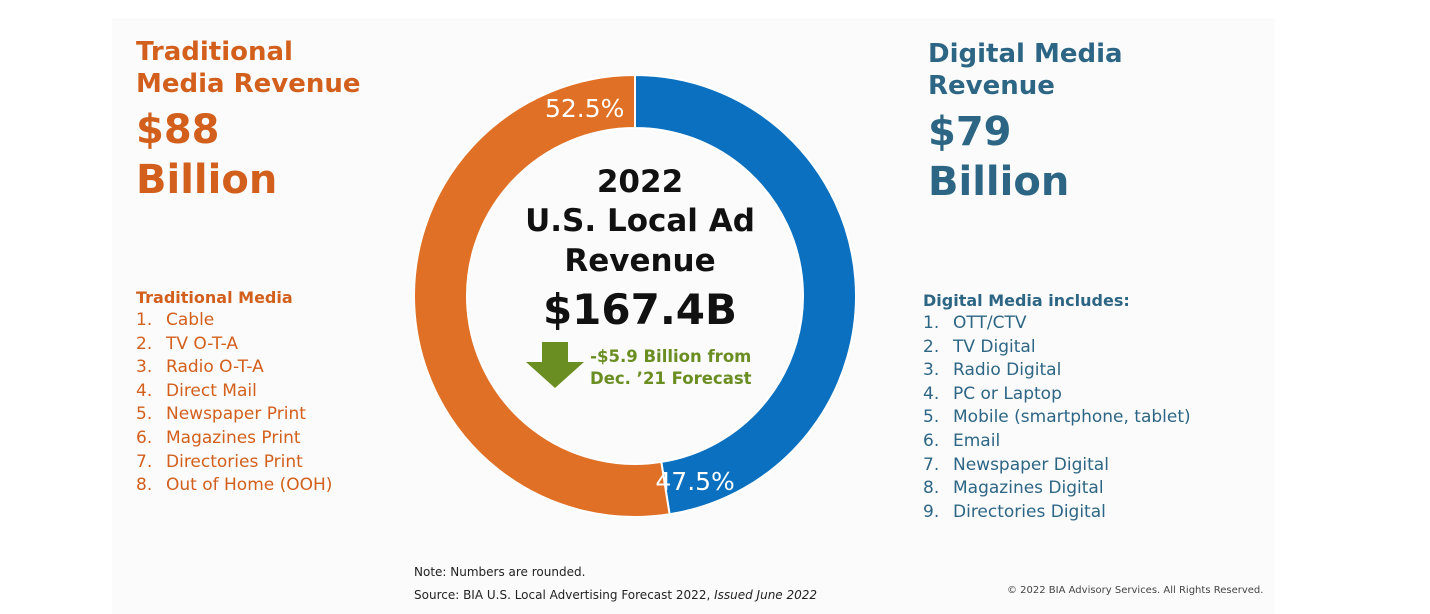 This screenshot has width=1430, height=614. What do you see at coordinates (1007, 393) in the screenshot?
I see `list-item-label: PC or Laptop` at bounding box center [1007, 393].